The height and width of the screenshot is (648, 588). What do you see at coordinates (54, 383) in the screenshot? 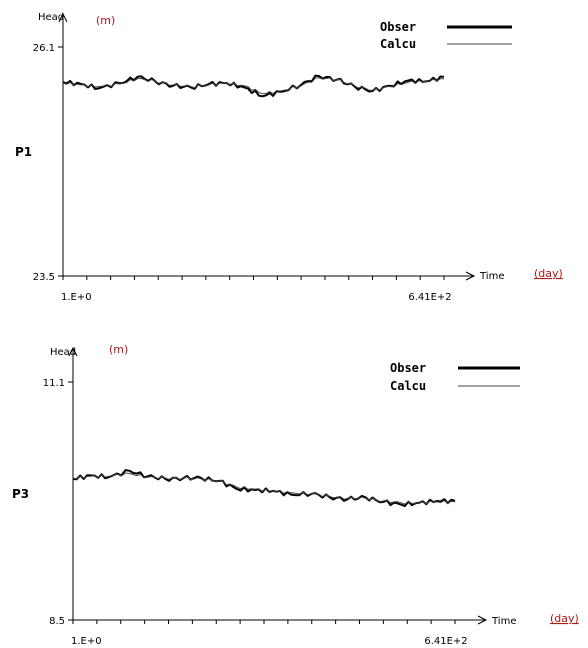
I see `y-tick-label-top: 11.1` at bounding box center [54, 383].